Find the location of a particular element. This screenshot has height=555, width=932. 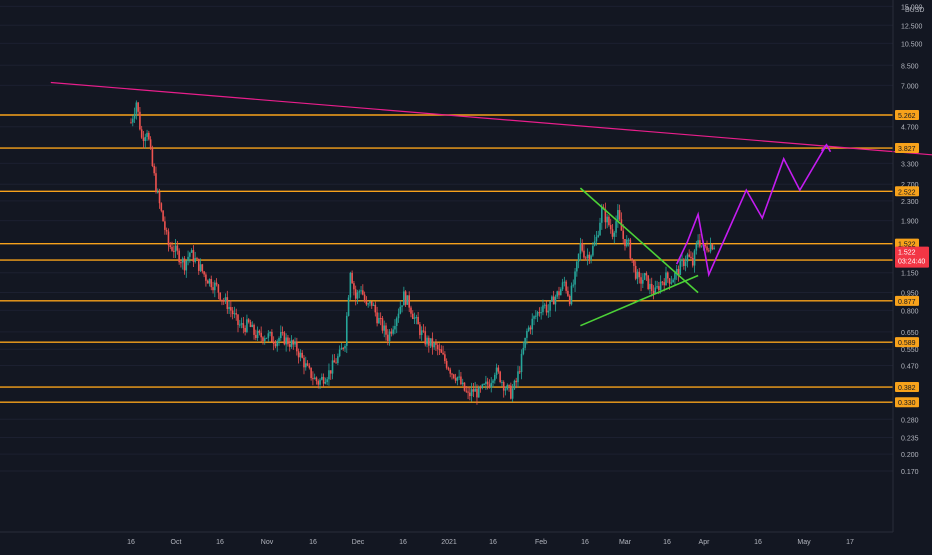

descending-resistance-line is located at coordinates (491, 118).